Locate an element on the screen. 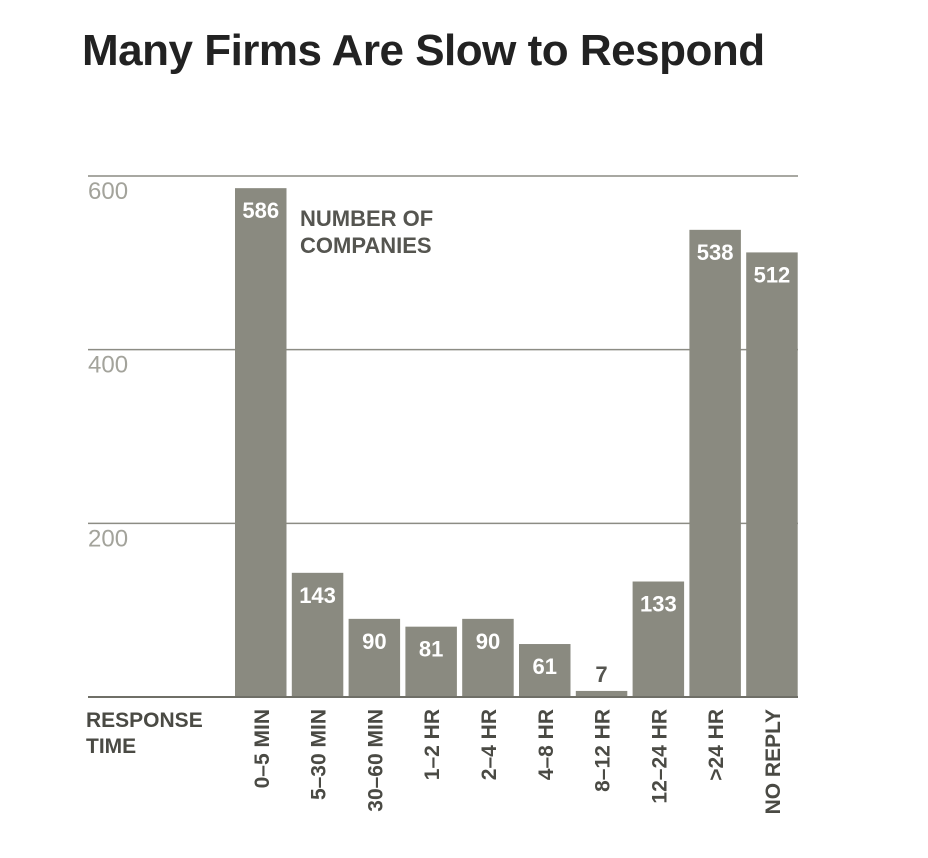 This screenshot has height=858, width=928. x-tick-label: >24 HR is located at coordinates (716, 745).